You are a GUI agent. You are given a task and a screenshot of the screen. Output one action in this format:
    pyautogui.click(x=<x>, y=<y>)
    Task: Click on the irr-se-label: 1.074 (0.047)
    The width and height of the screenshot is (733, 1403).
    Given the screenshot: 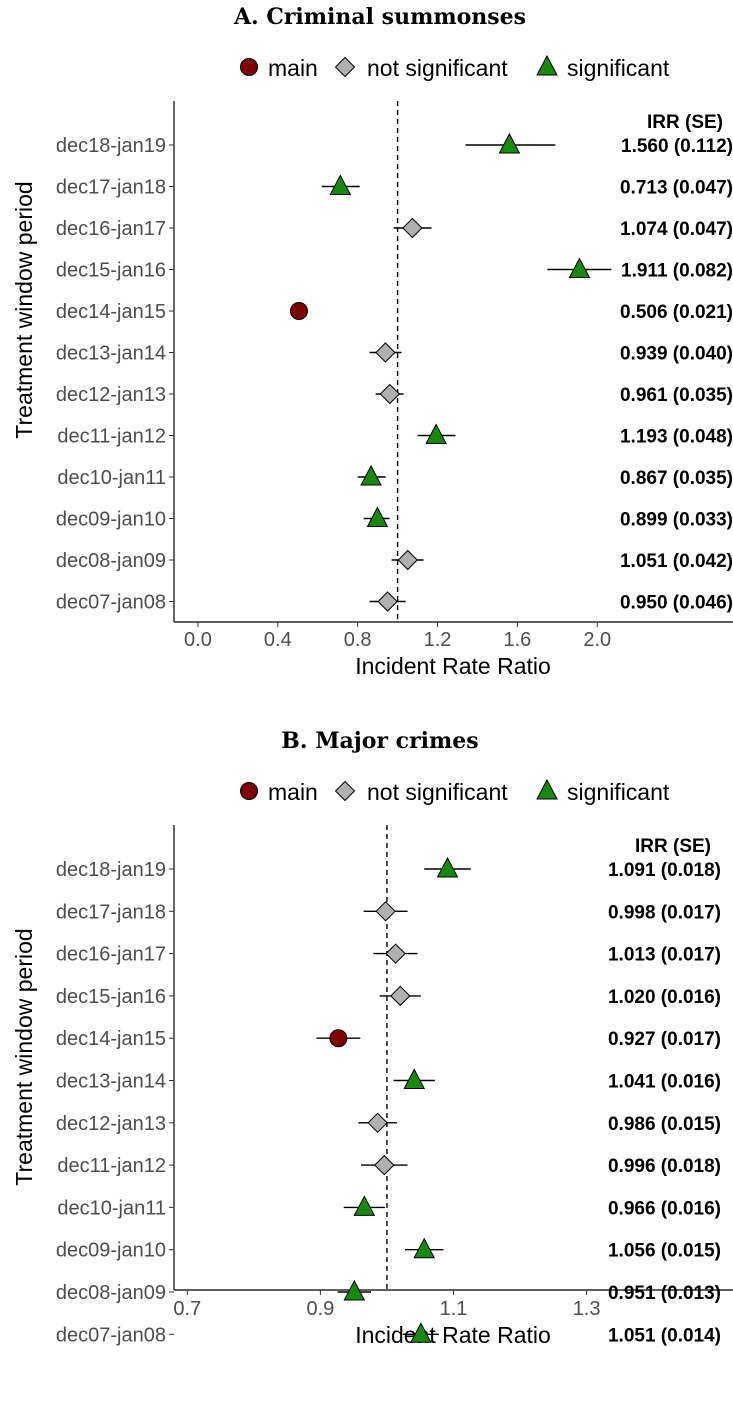 What is the action you would take?
    pyautogui.click(x=676, y=229)
    